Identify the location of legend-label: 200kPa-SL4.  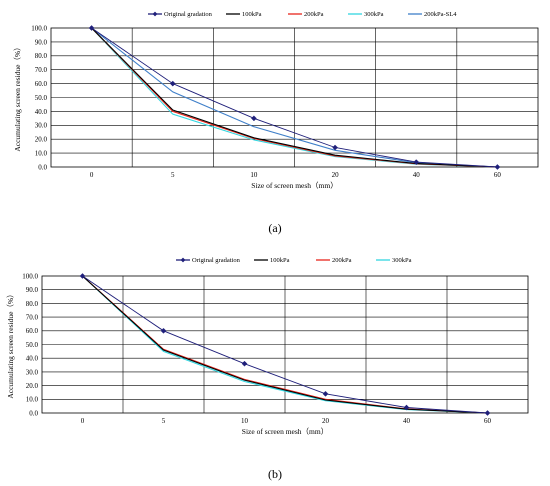
(440, 14).